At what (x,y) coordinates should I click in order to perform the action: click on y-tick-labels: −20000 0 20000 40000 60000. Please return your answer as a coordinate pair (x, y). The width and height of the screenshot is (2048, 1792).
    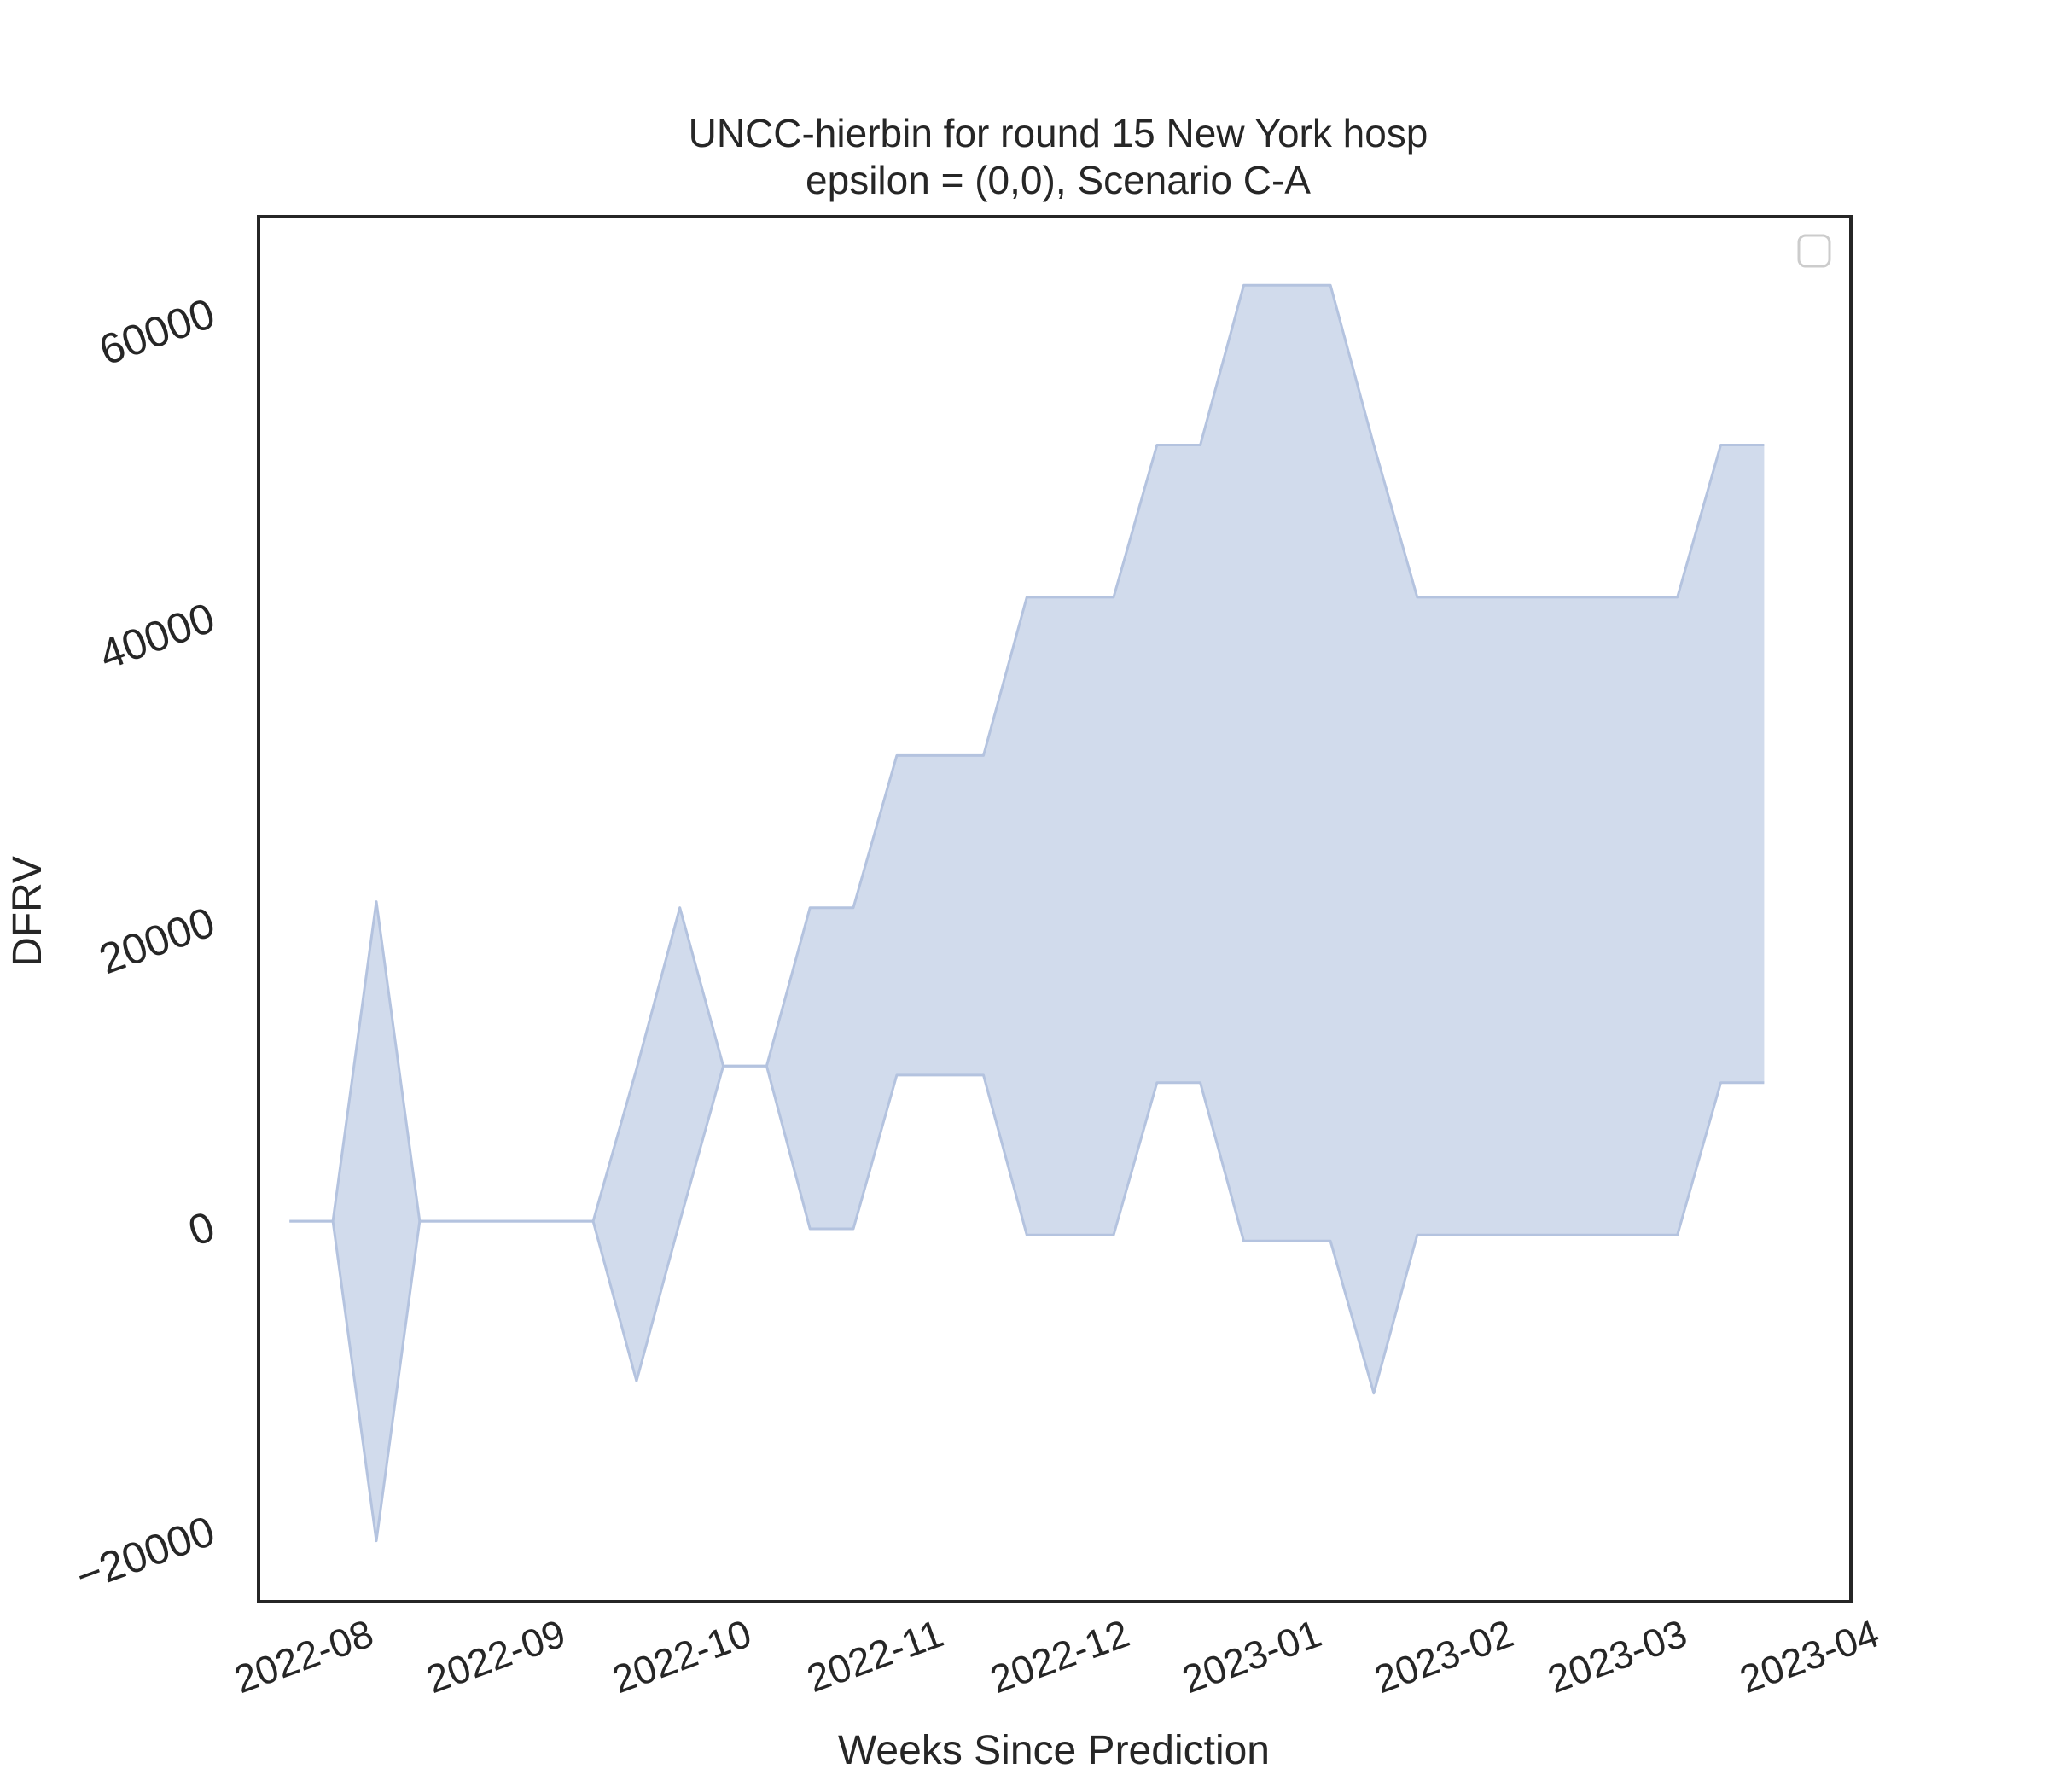
    Looking at the image, I should click on (145, 945).